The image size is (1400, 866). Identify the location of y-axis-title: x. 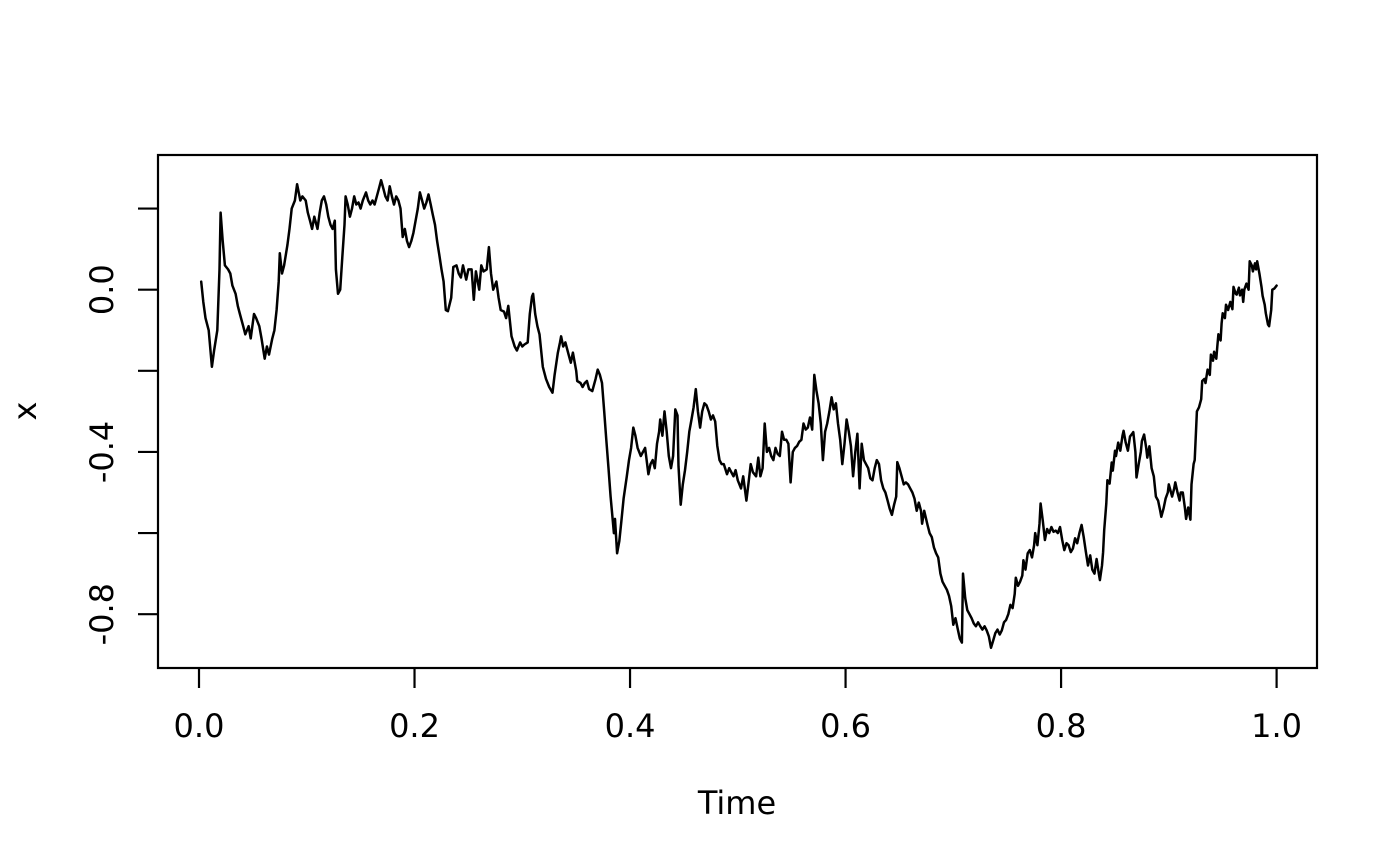
(25, 411).